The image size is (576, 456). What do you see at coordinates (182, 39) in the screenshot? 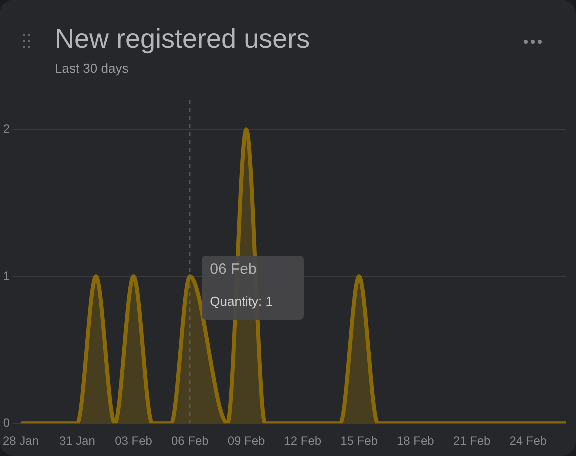
I see `chart-title: New registered users` at bounding box center [182, 39].